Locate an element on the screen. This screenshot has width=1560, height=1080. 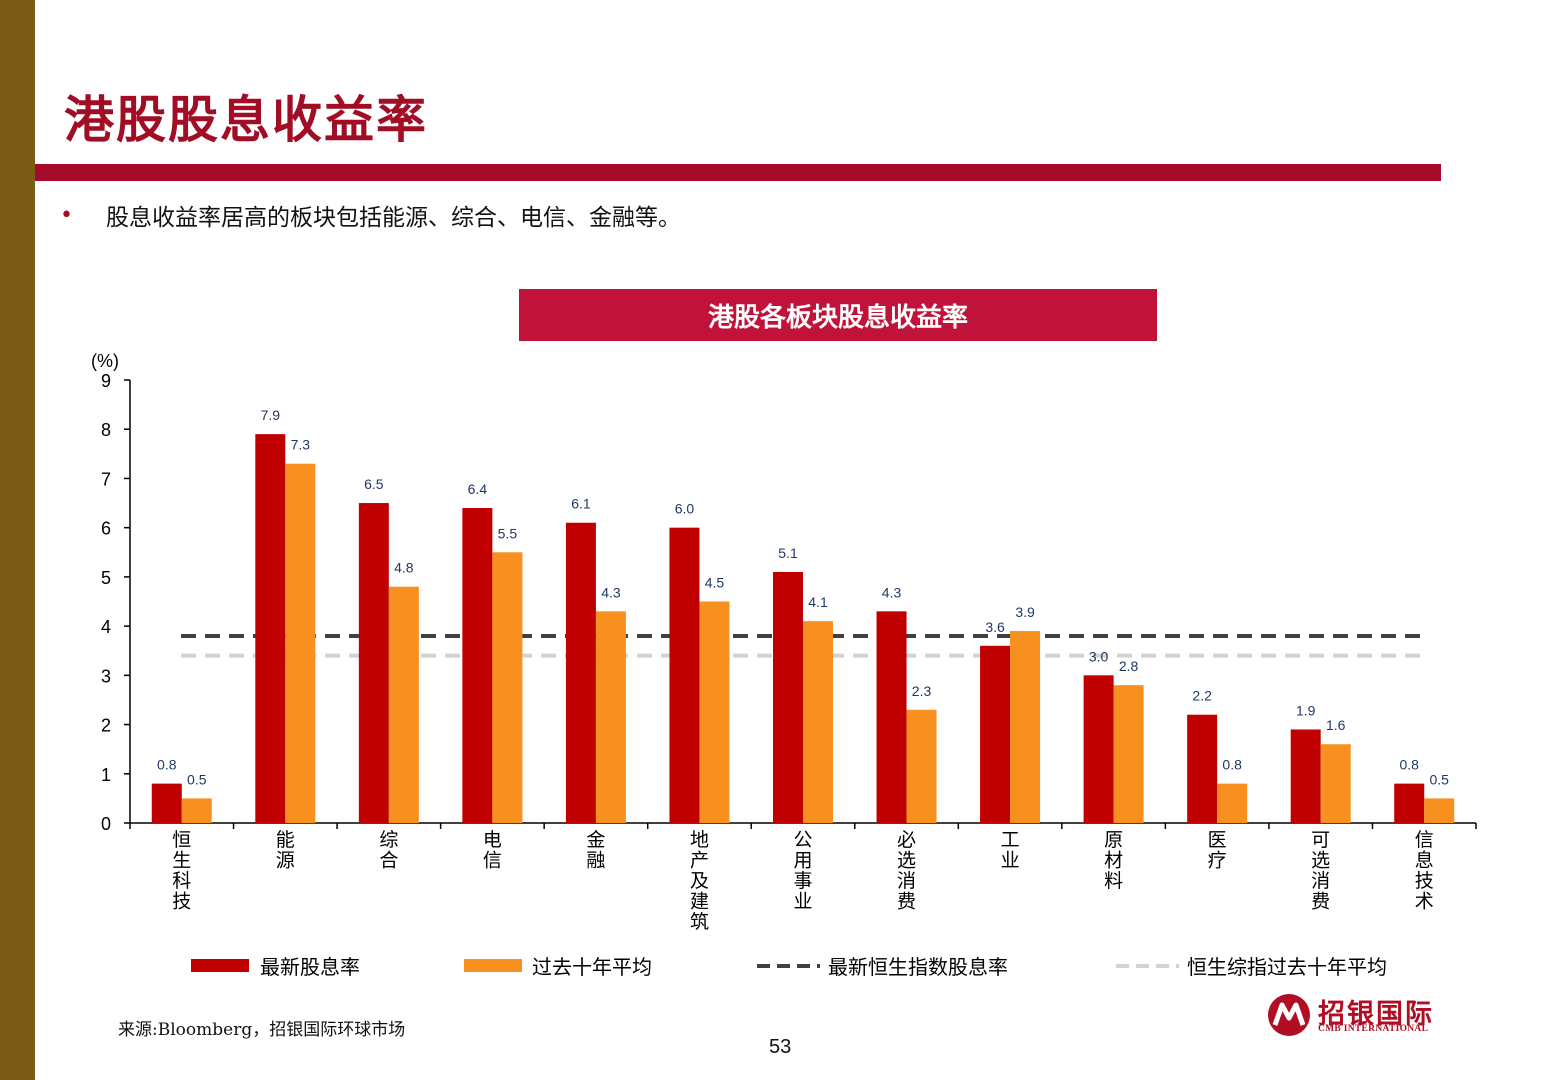
y-tick-label: 9 is located at coordinates (106, 381).